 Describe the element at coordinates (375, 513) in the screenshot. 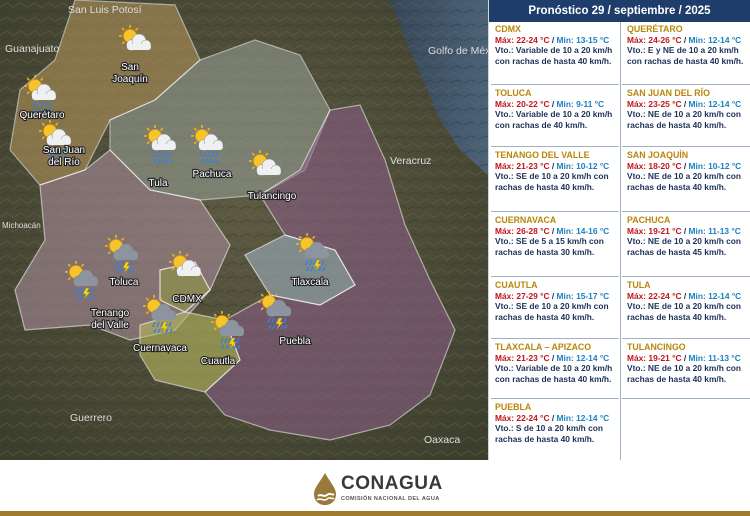

I see `footer-bar` at that location.